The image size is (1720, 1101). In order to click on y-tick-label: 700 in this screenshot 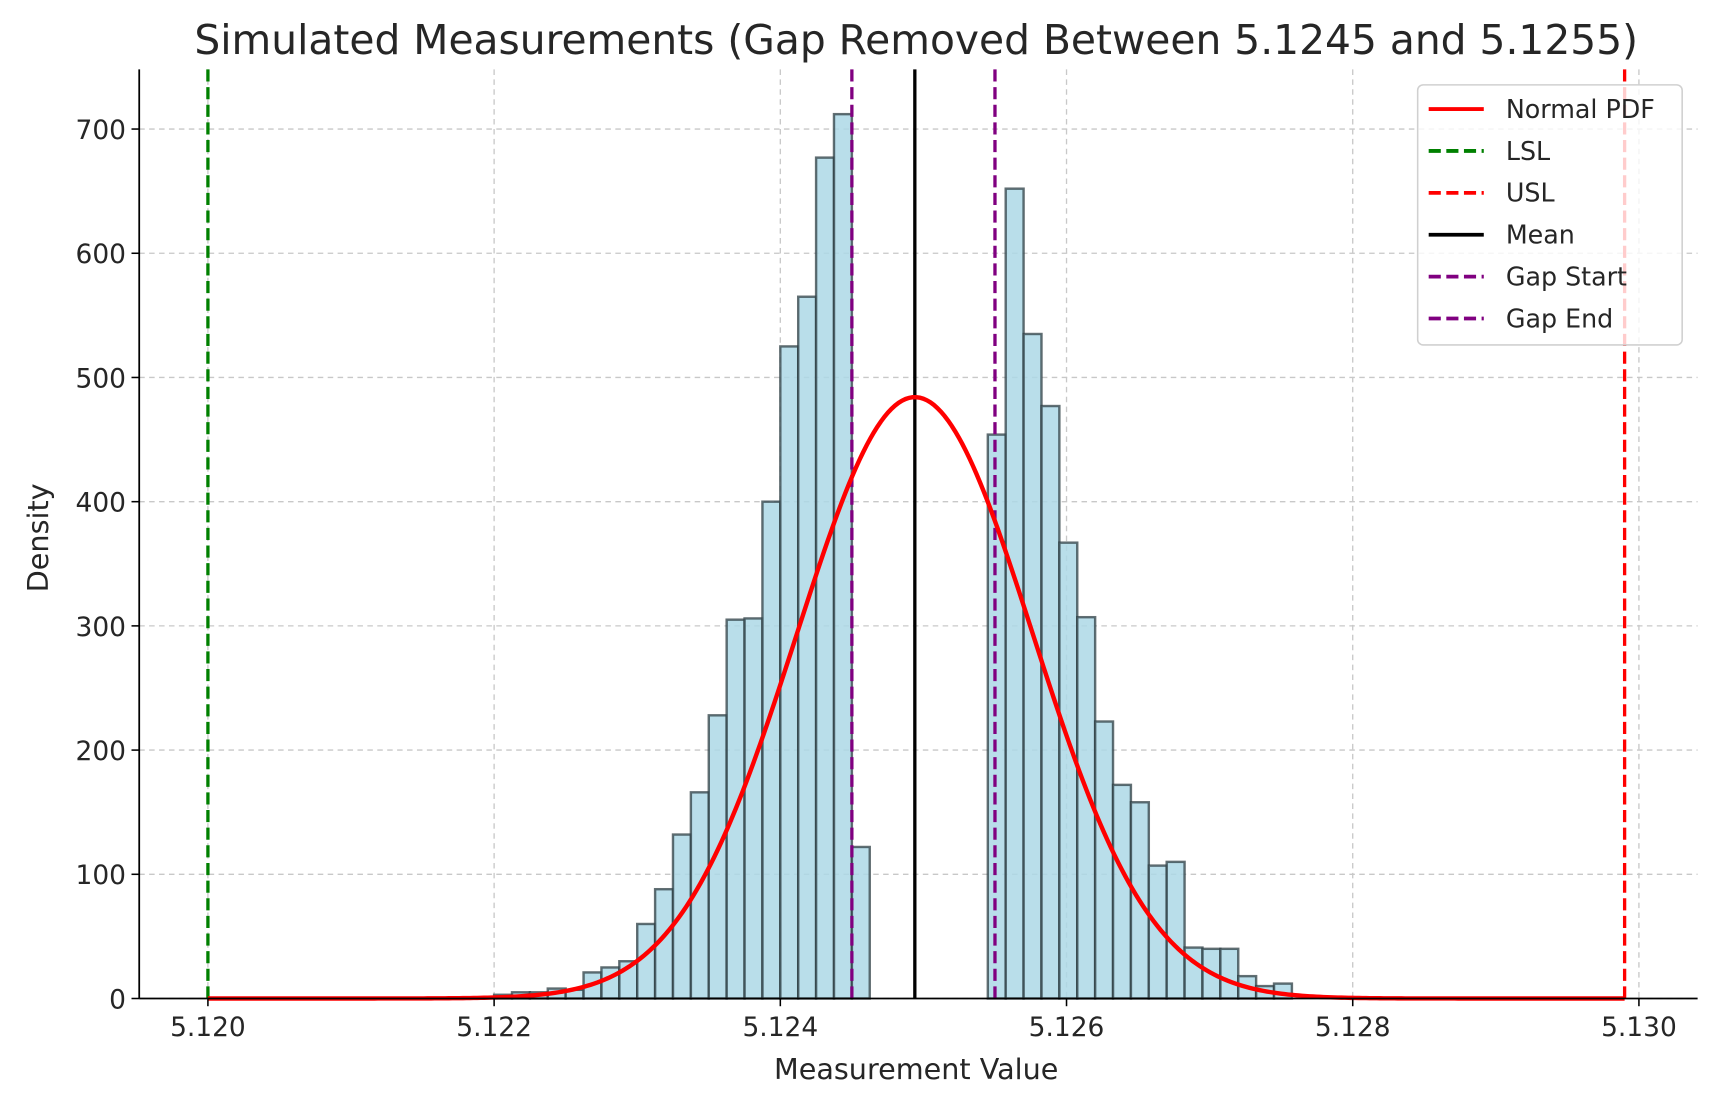, I will do `click(101, 130)`.